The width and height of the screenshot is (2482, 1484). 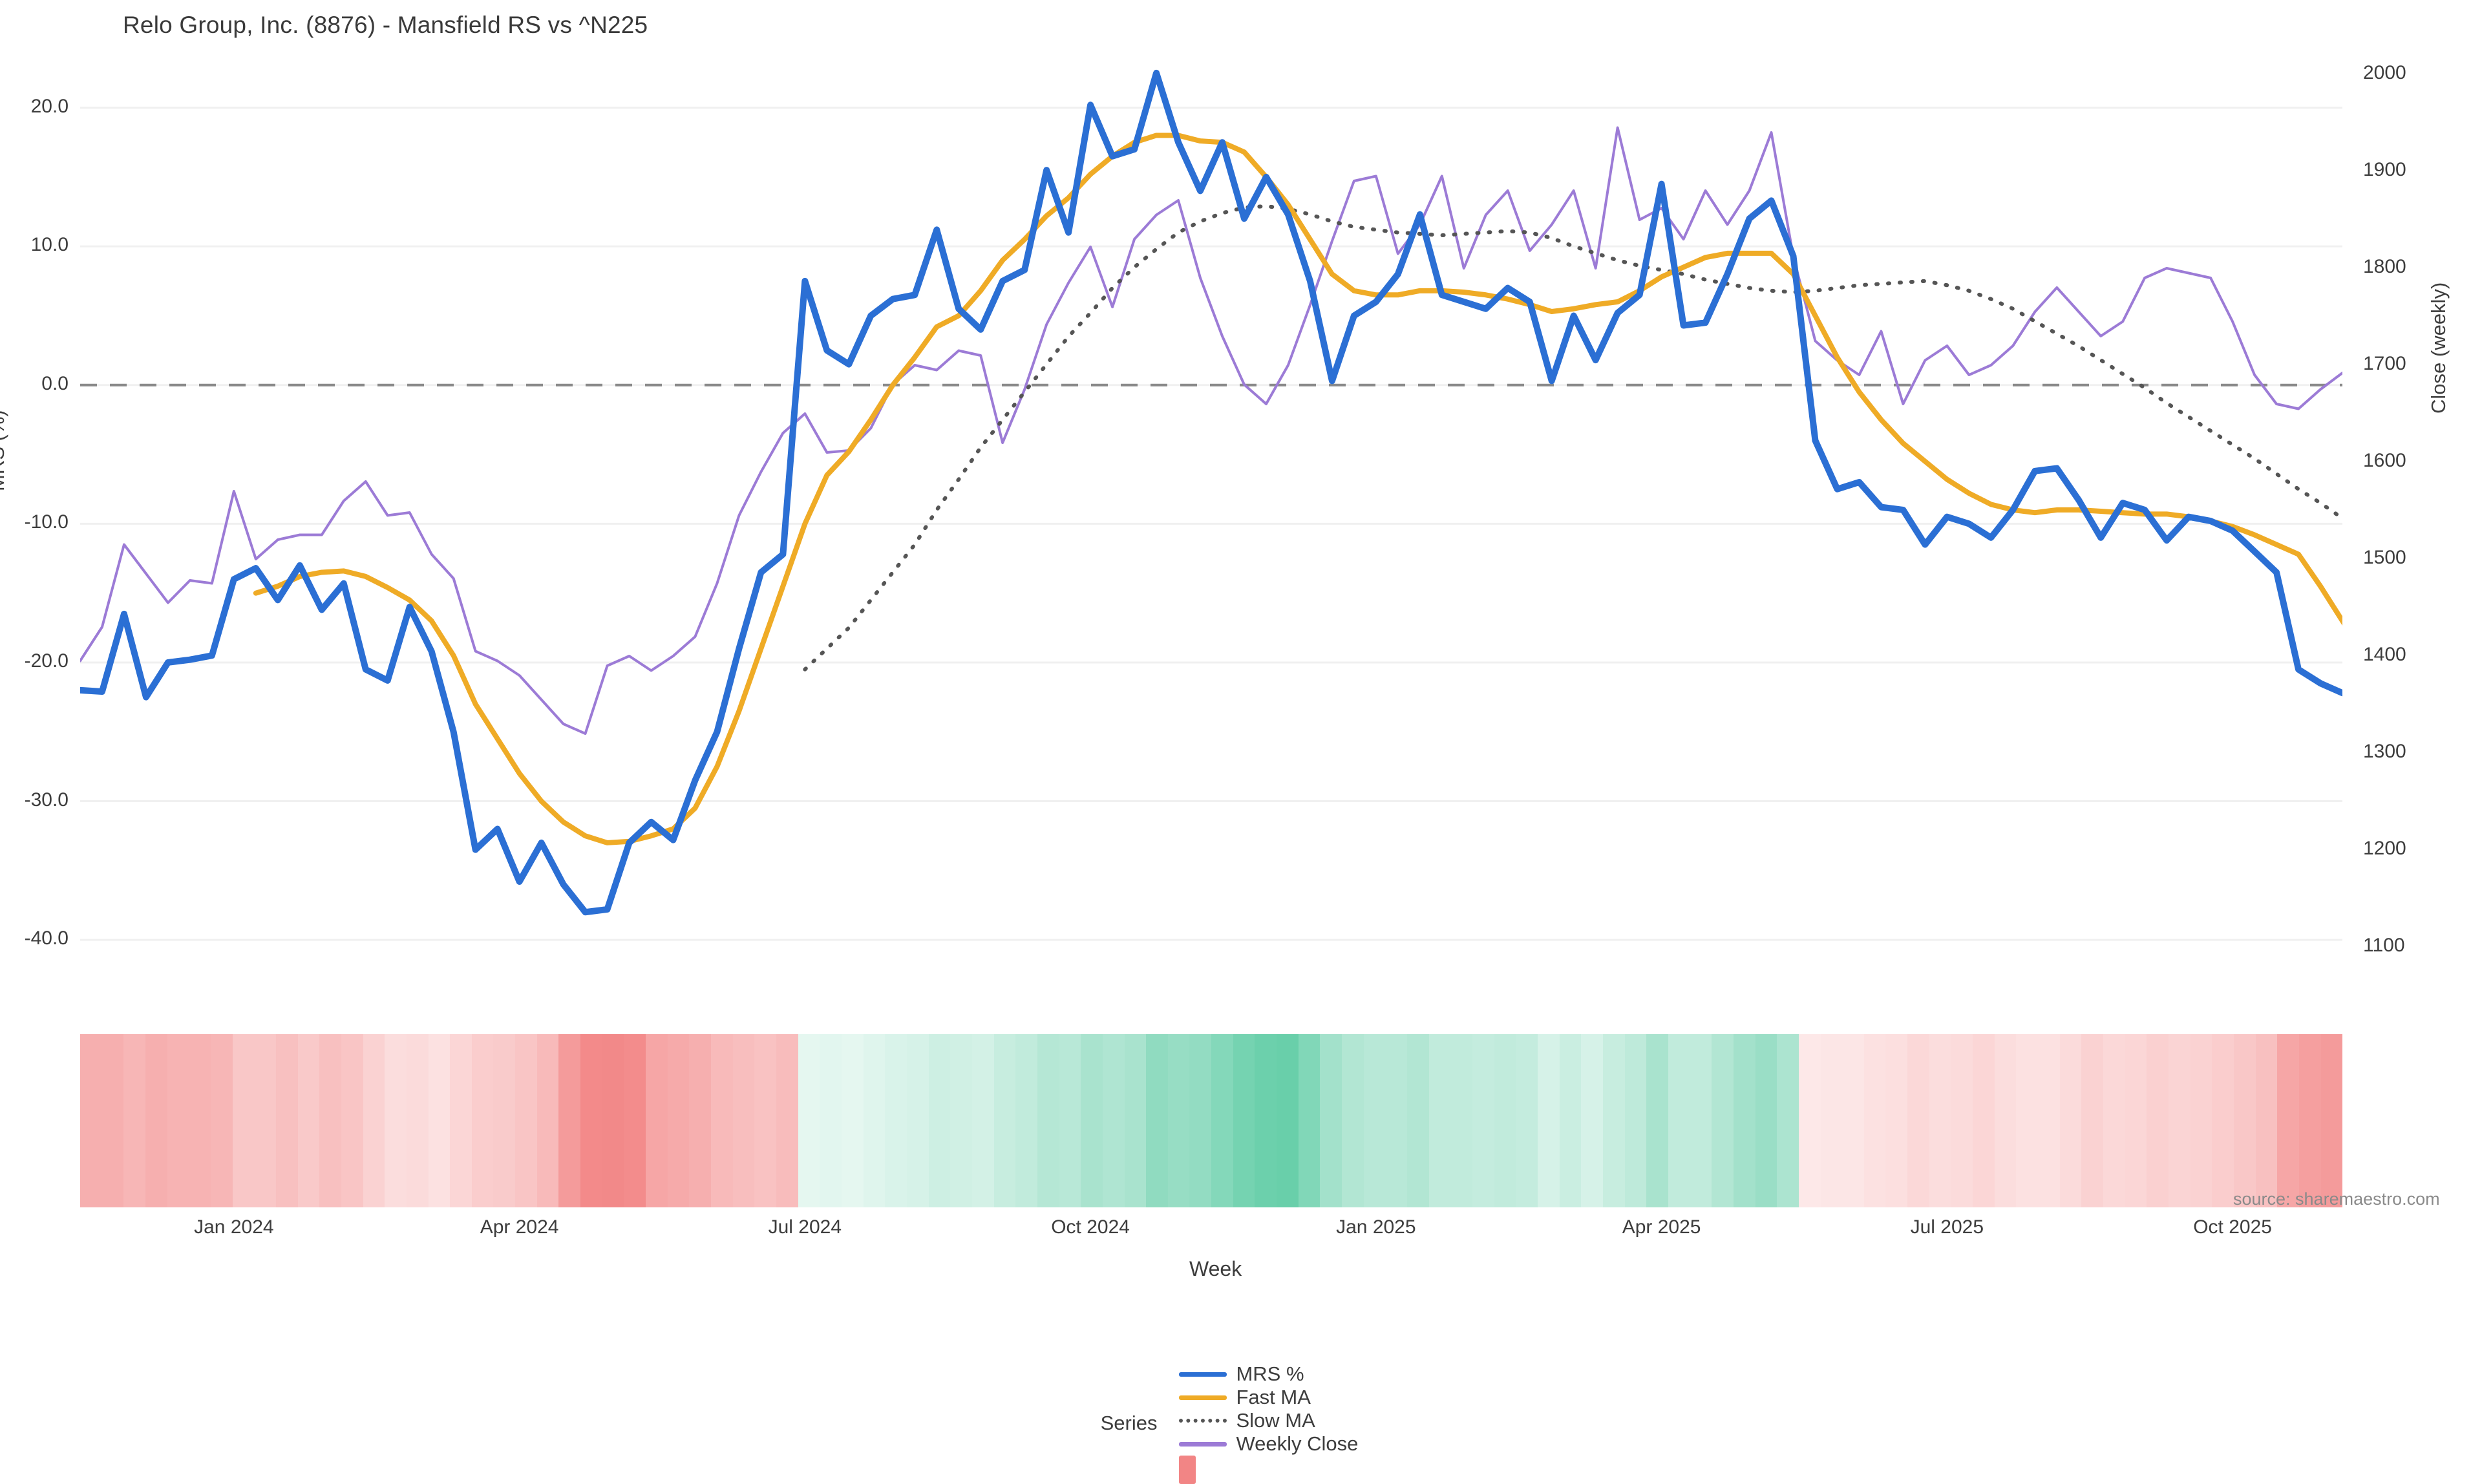 I want to click on y-axis-left-tick-1: 10.0, so click(x=49, y=245).